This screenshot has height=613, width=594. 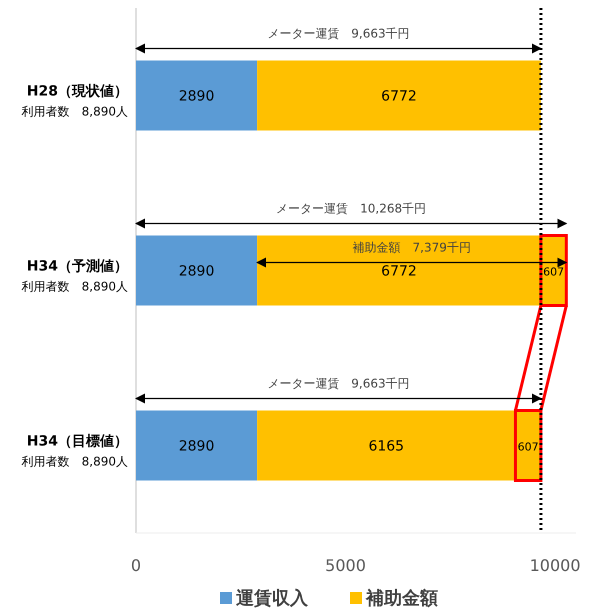 I want to click on y-tick-label: H28（現状値）利用者数 8,890人, so click(x=75, y=101).